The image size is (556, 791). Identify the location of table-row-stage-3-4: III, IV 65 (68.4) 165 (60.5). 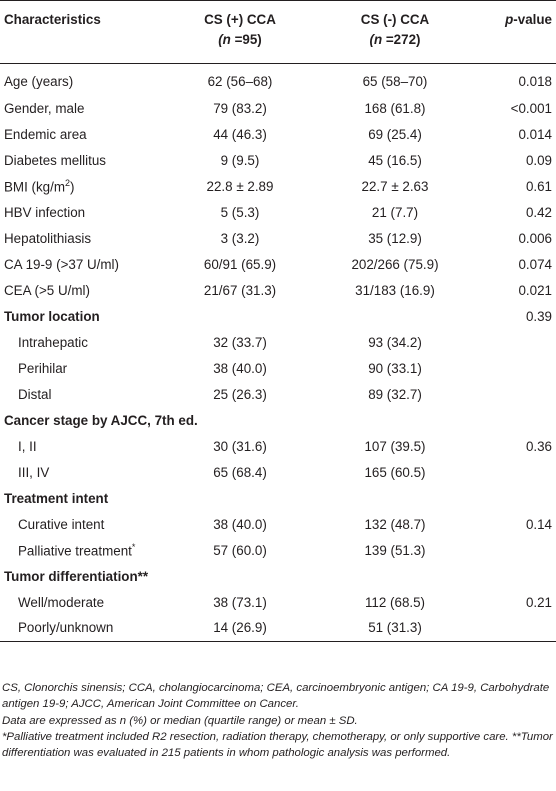
(278, 472).